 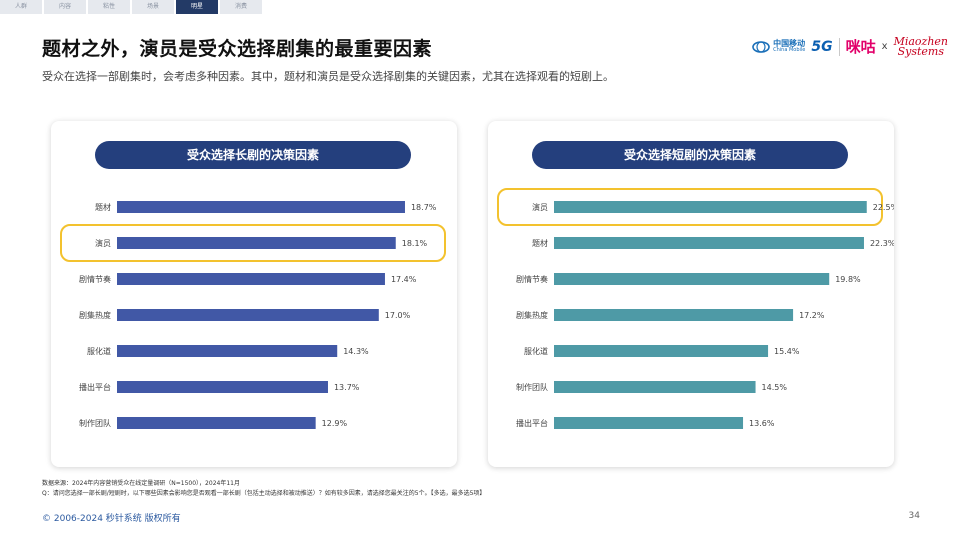 I want to click on page-title: 题材之外，演员是受众选择剧集的最重要因素, so click(x=237, y=49).